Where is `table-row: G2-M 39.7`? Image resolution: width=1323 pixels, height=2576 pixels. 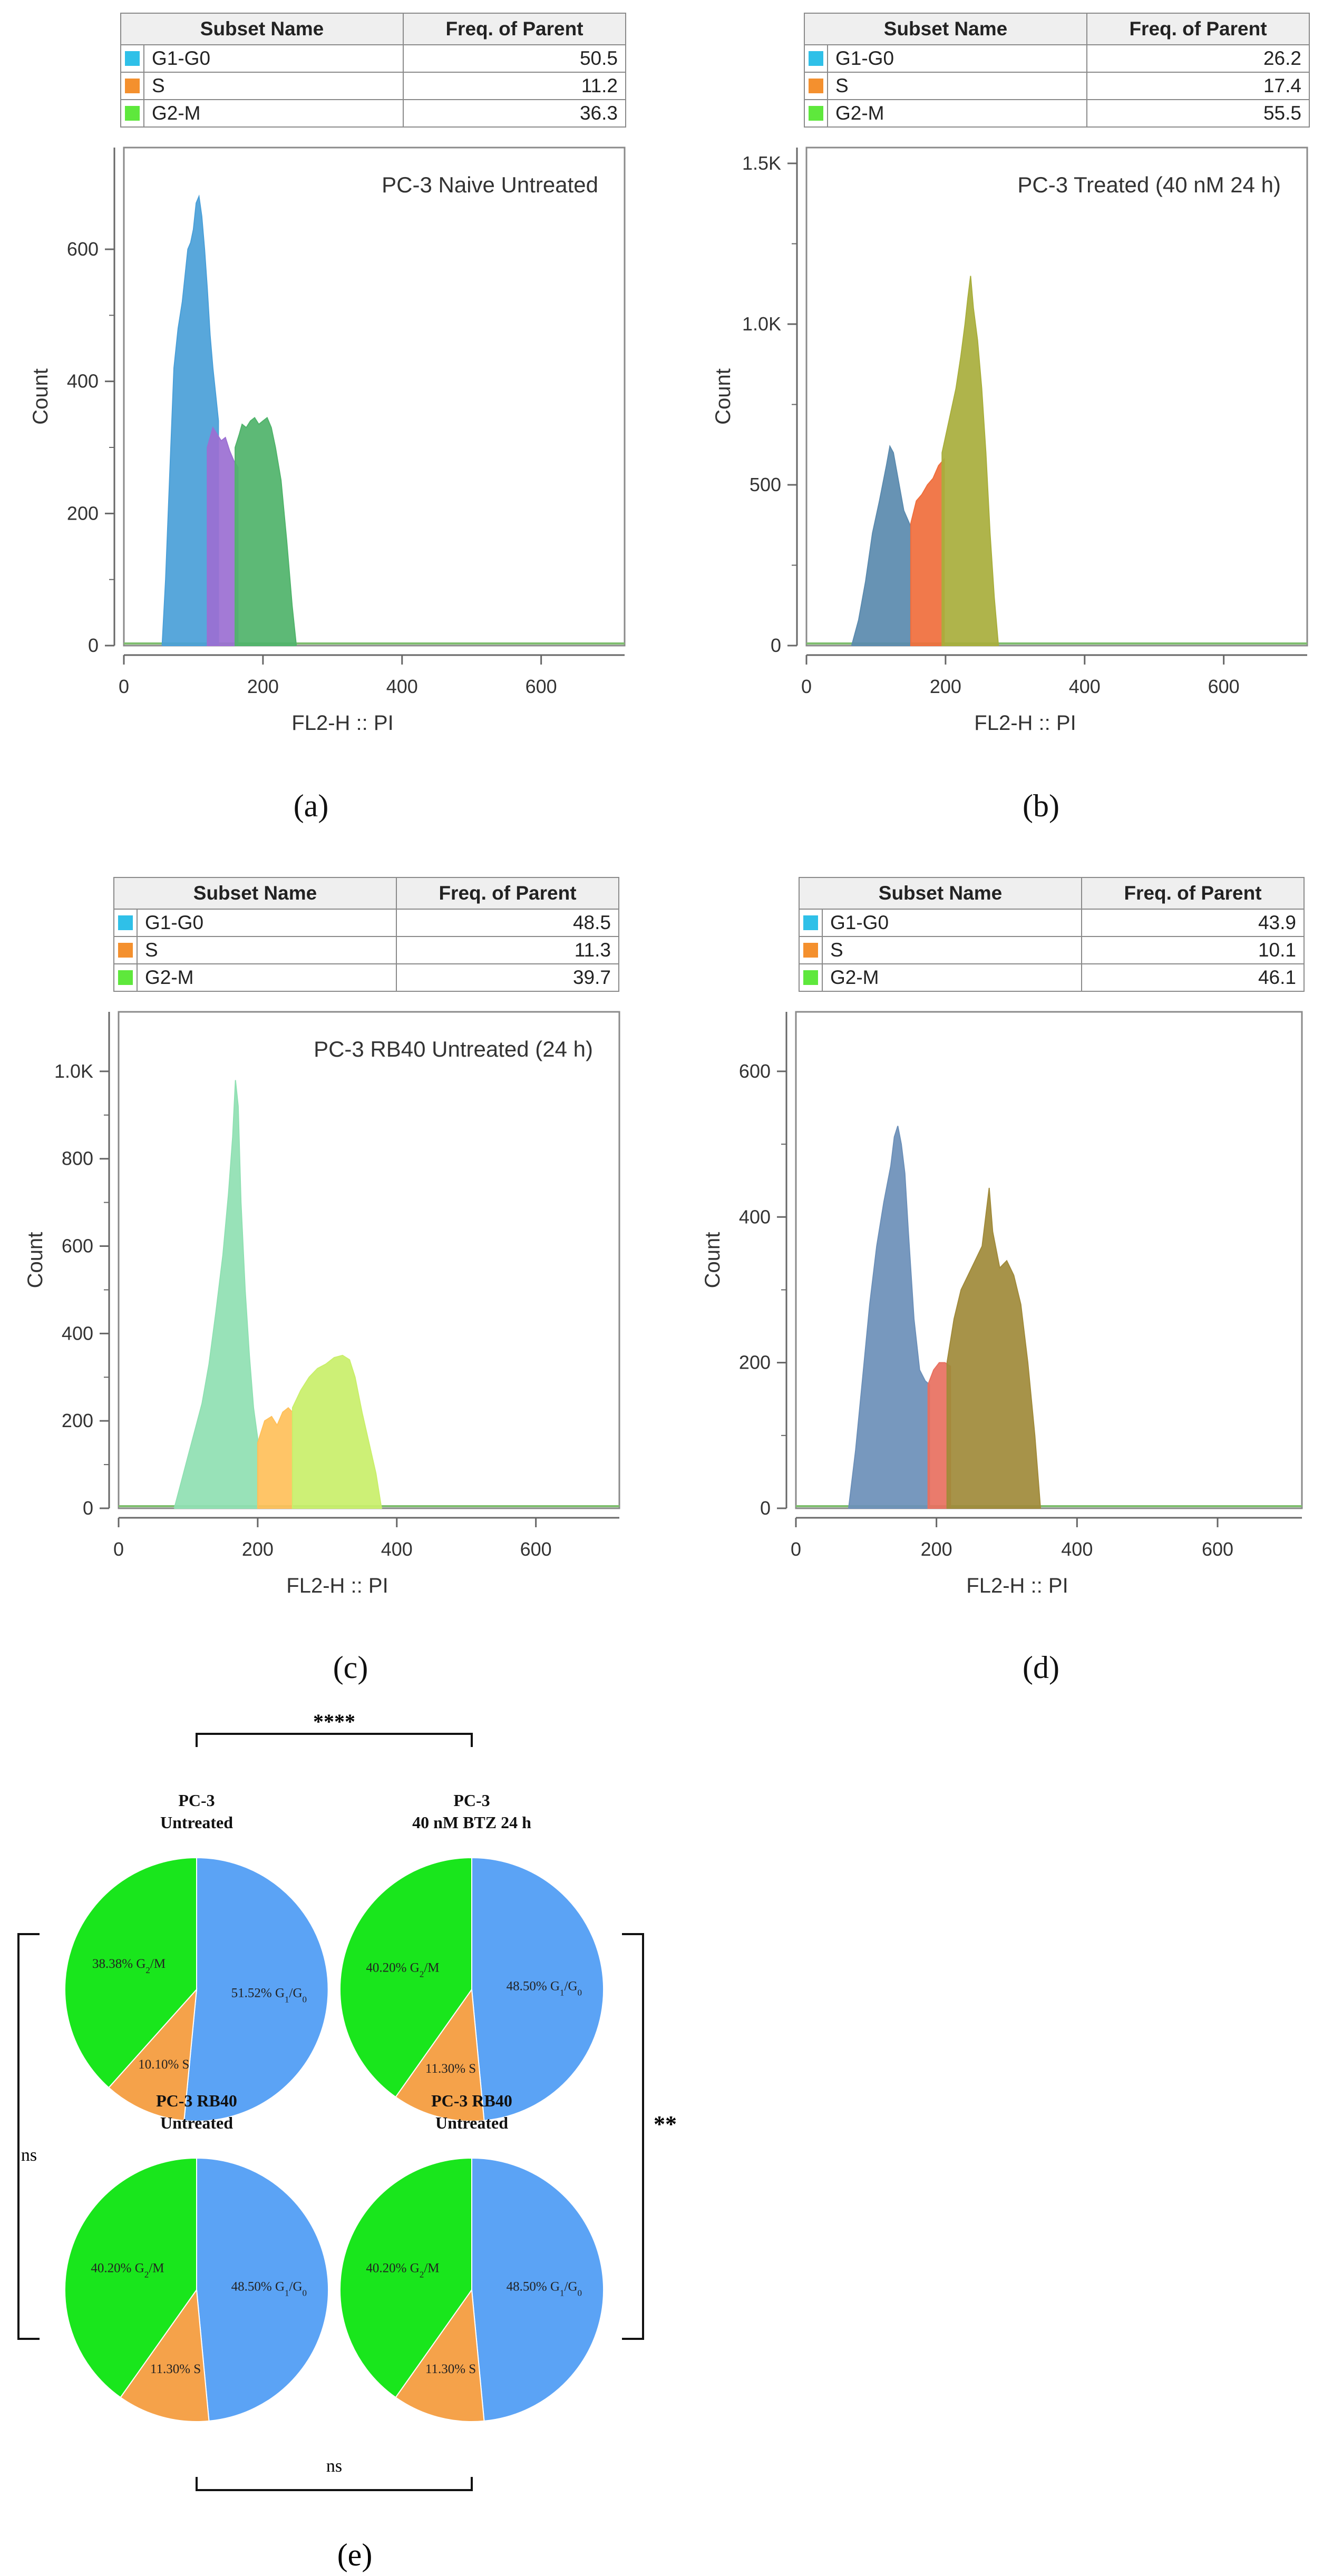
table-row: G2-M 39.7 is located at coordinates (366, 977).